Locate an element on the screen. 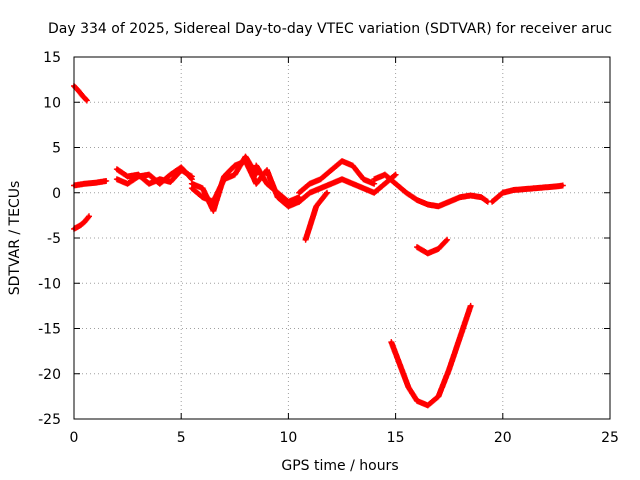  series-track-n is located at coordinates (431, 355).